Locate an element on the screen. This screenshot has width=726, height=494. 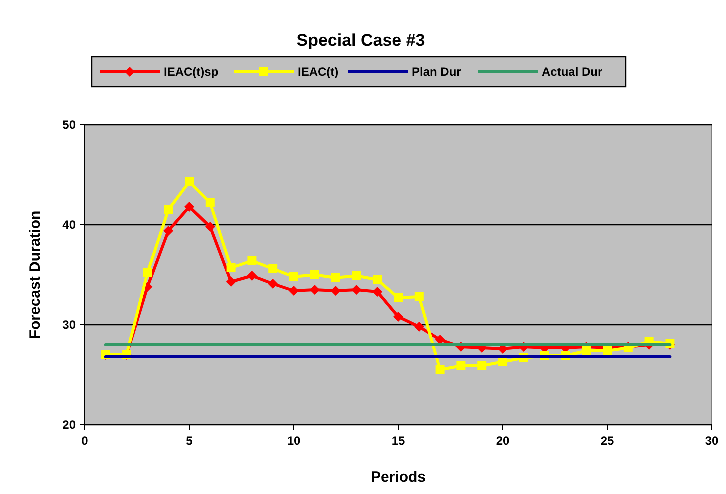
y-tick-label: 40 is located at coordinates (69, 225).